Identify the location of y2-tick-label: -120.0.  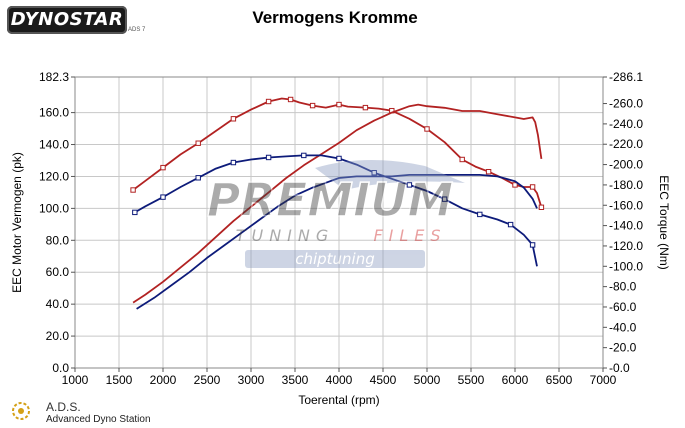
(626, 246).